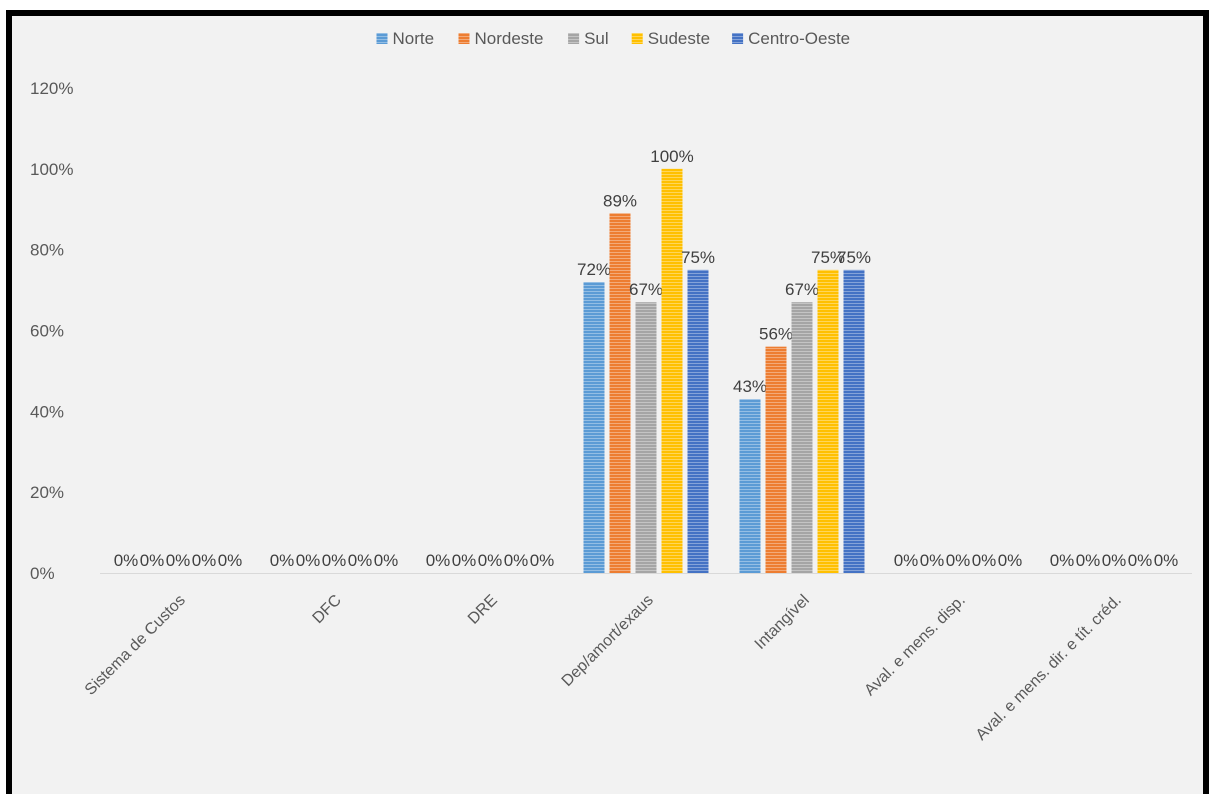  I want to click on category-group: 72% 89% 67% 100% 75%, so click(646, 360).